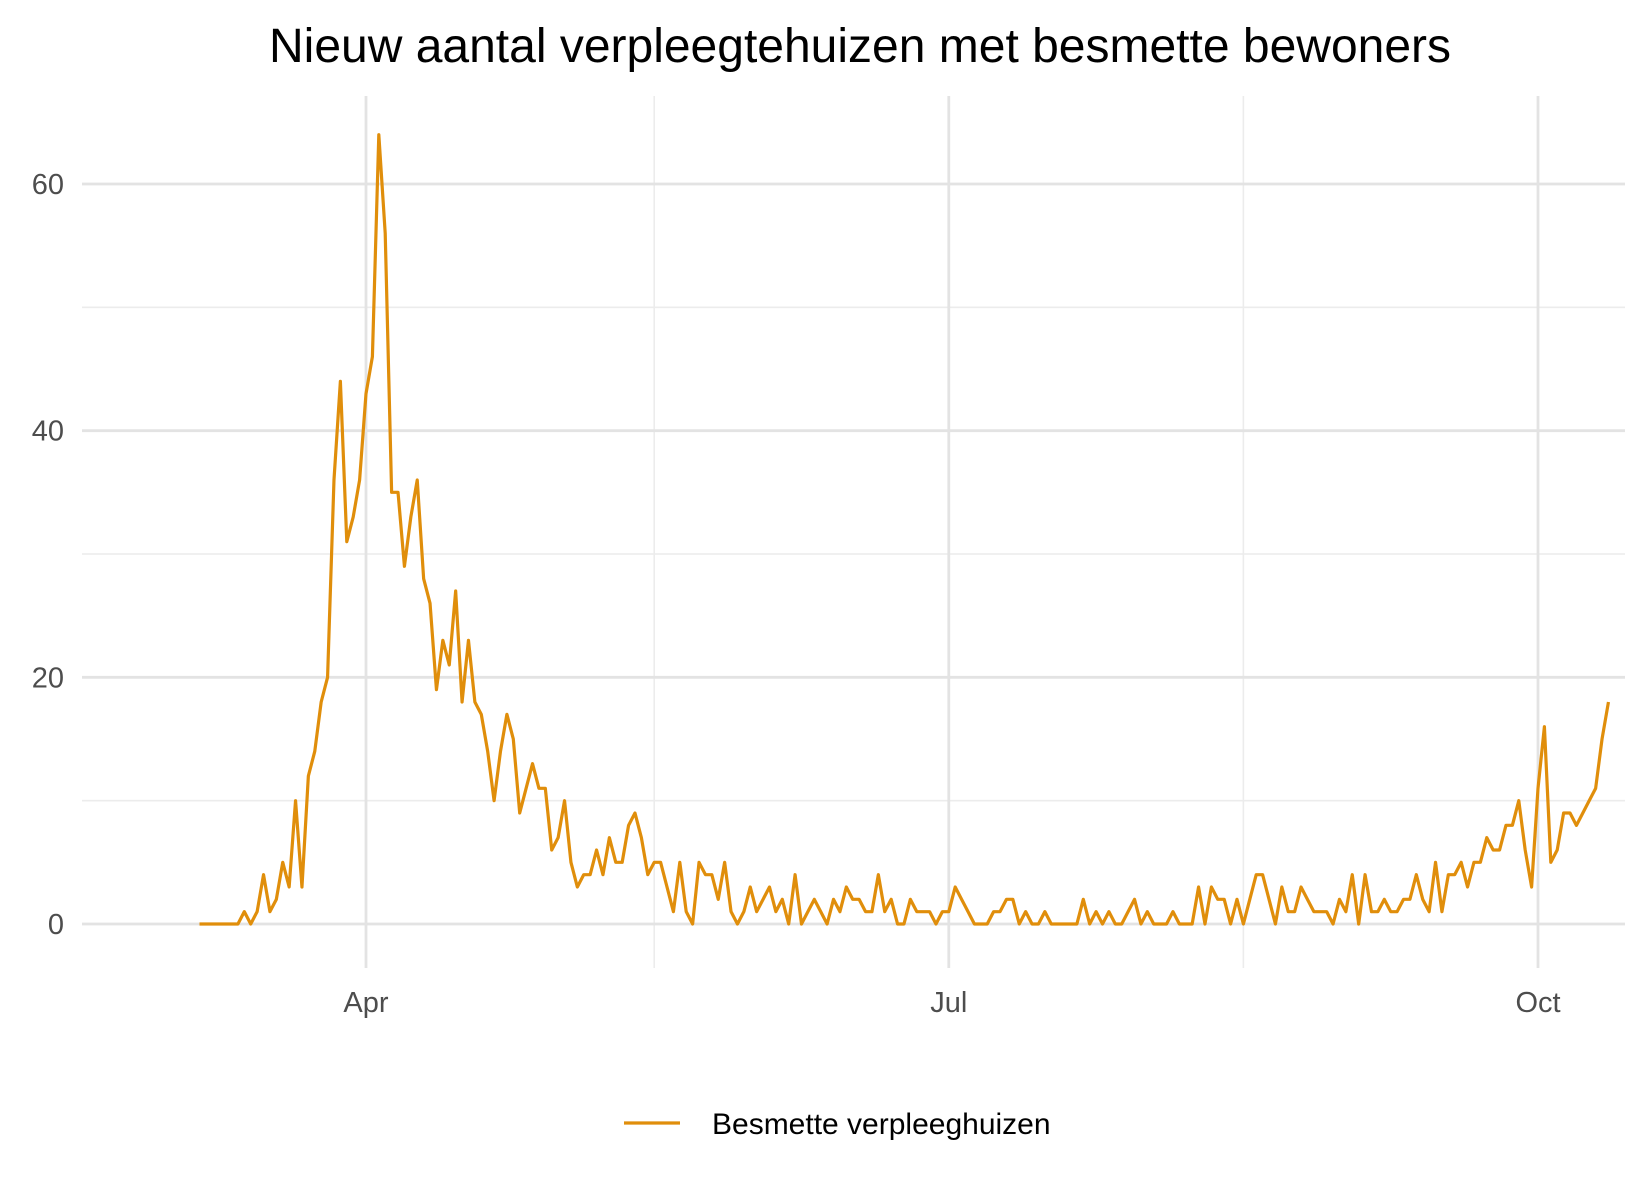 This screenshot has height=1200, width=1650. Describe the element at coordinates (948, 1003) in the screenshot. I see `x-tick-label: Jul` at that location.